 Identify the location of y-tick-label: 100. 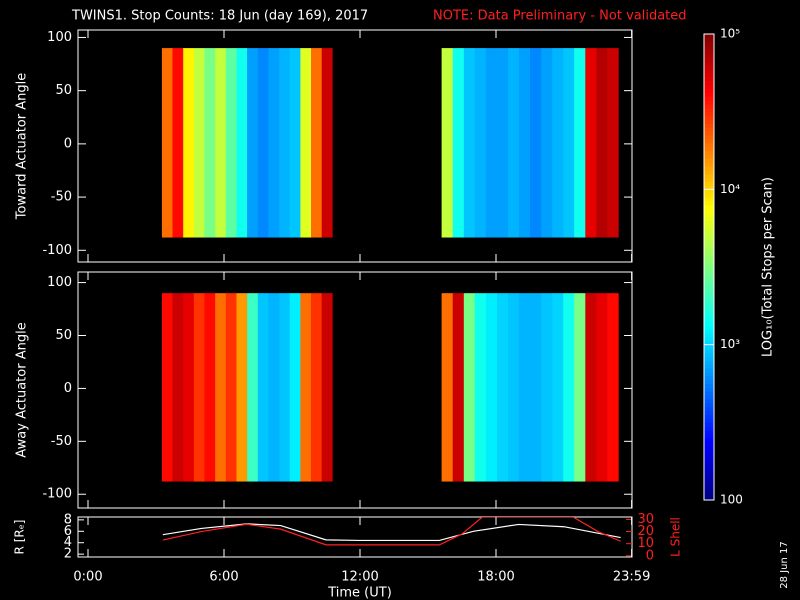
(59, 37).